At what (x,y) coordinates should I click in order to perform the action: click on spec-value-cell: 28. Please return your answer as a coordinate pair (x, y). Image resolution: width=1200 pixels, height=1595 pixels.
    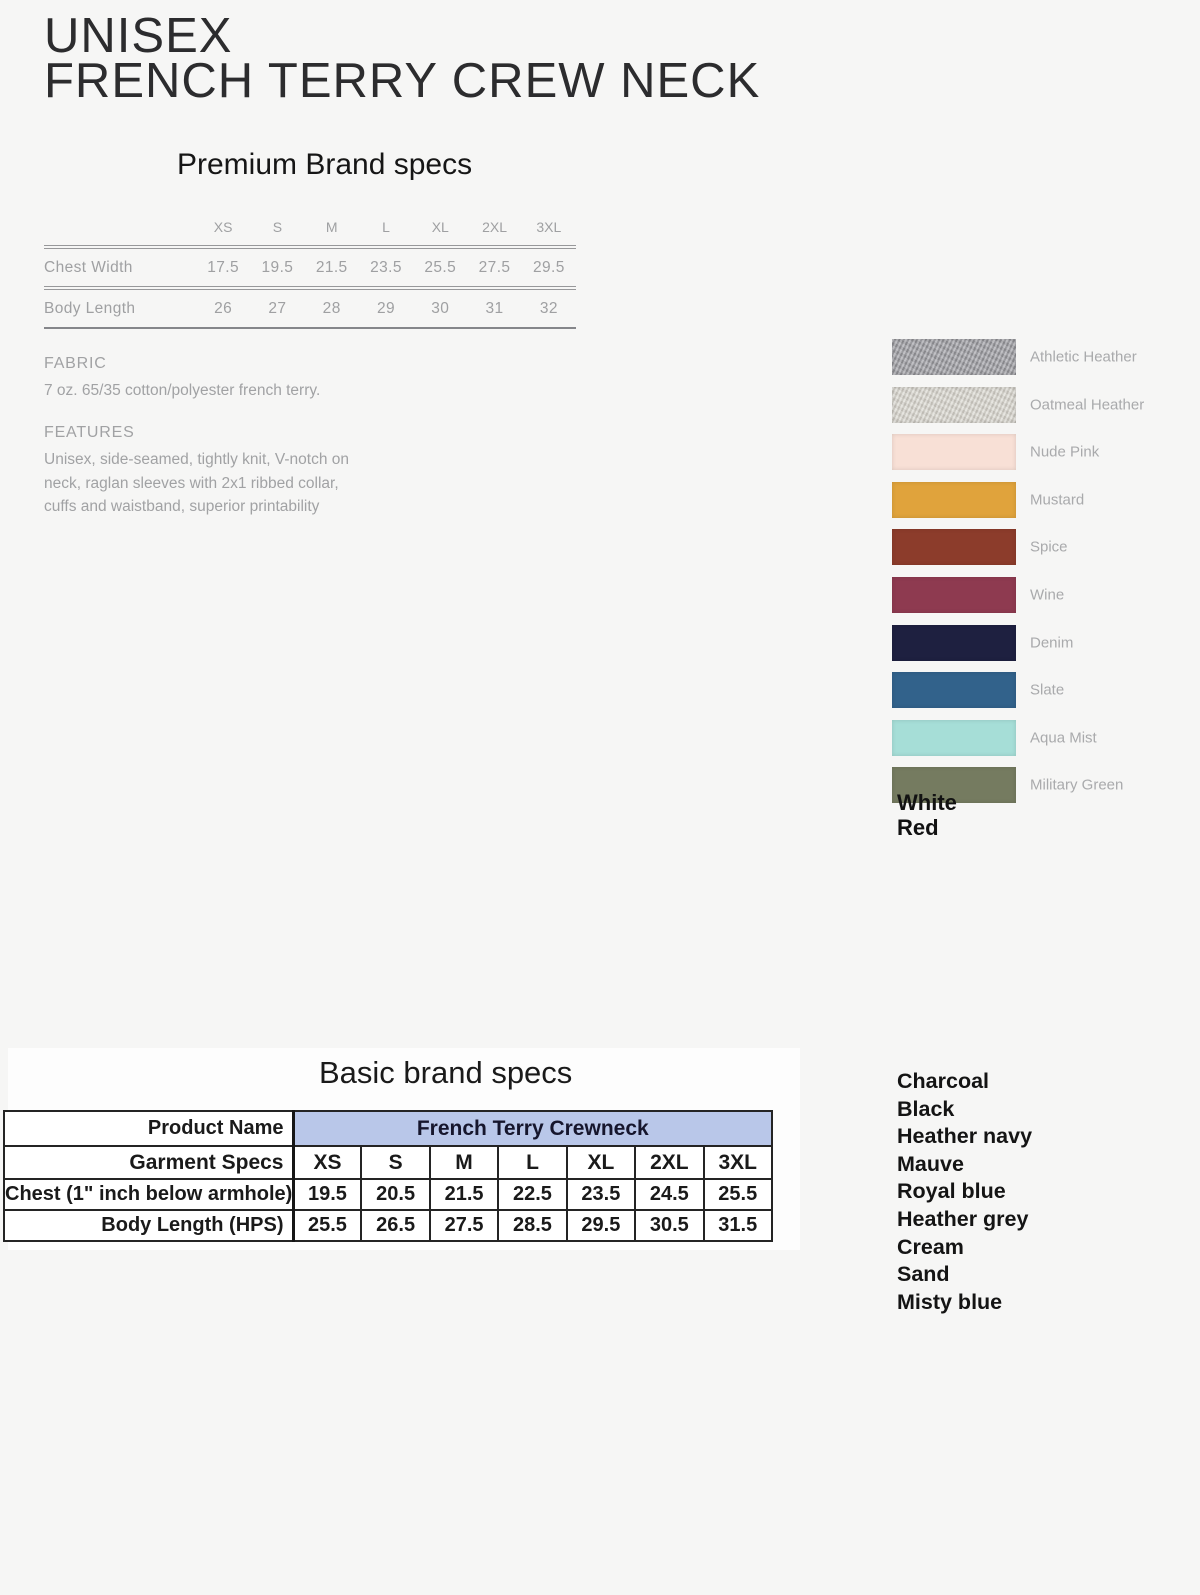
    Looking at the image, I should click on (331, 308).